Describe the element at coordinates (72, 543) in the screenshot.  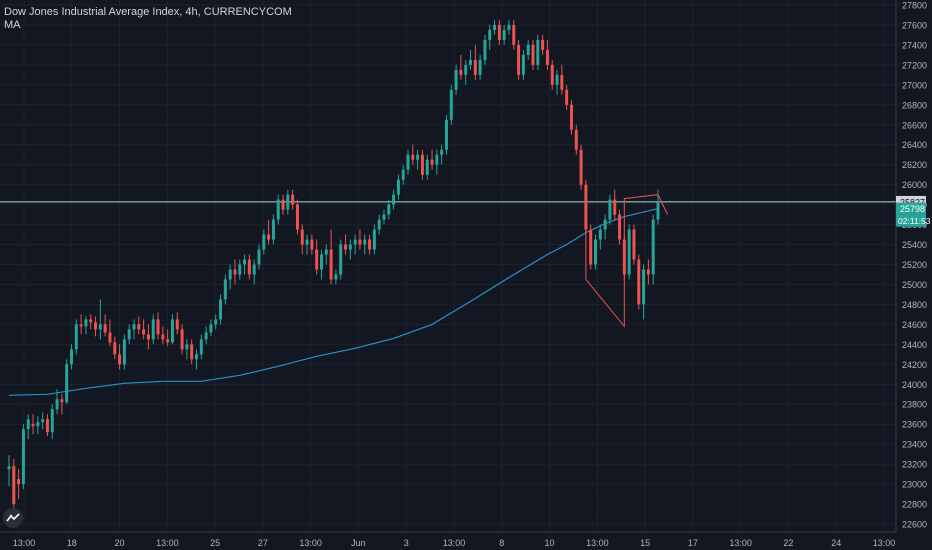
I see `x-tick-label: 18` at that location.